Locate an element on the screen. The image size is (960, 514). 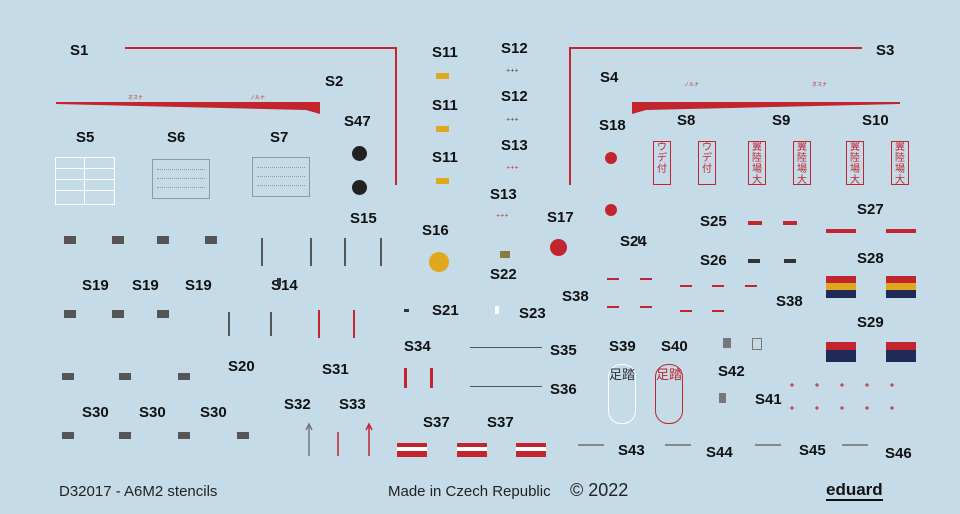
label-s30-b: S30 is located at coordinates (152, 412).